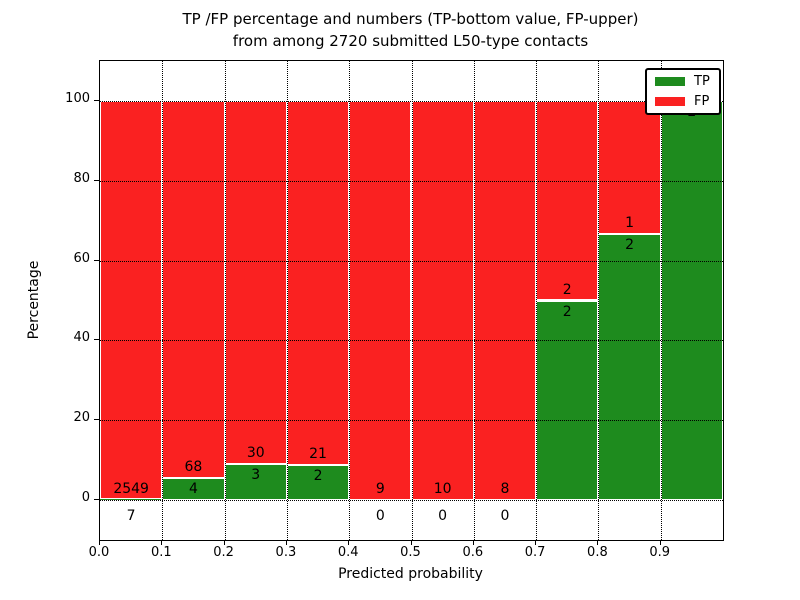 The height and width of the screenshot is (600, 800). I want to click on tp-count-label: 4, so click(193, 488).